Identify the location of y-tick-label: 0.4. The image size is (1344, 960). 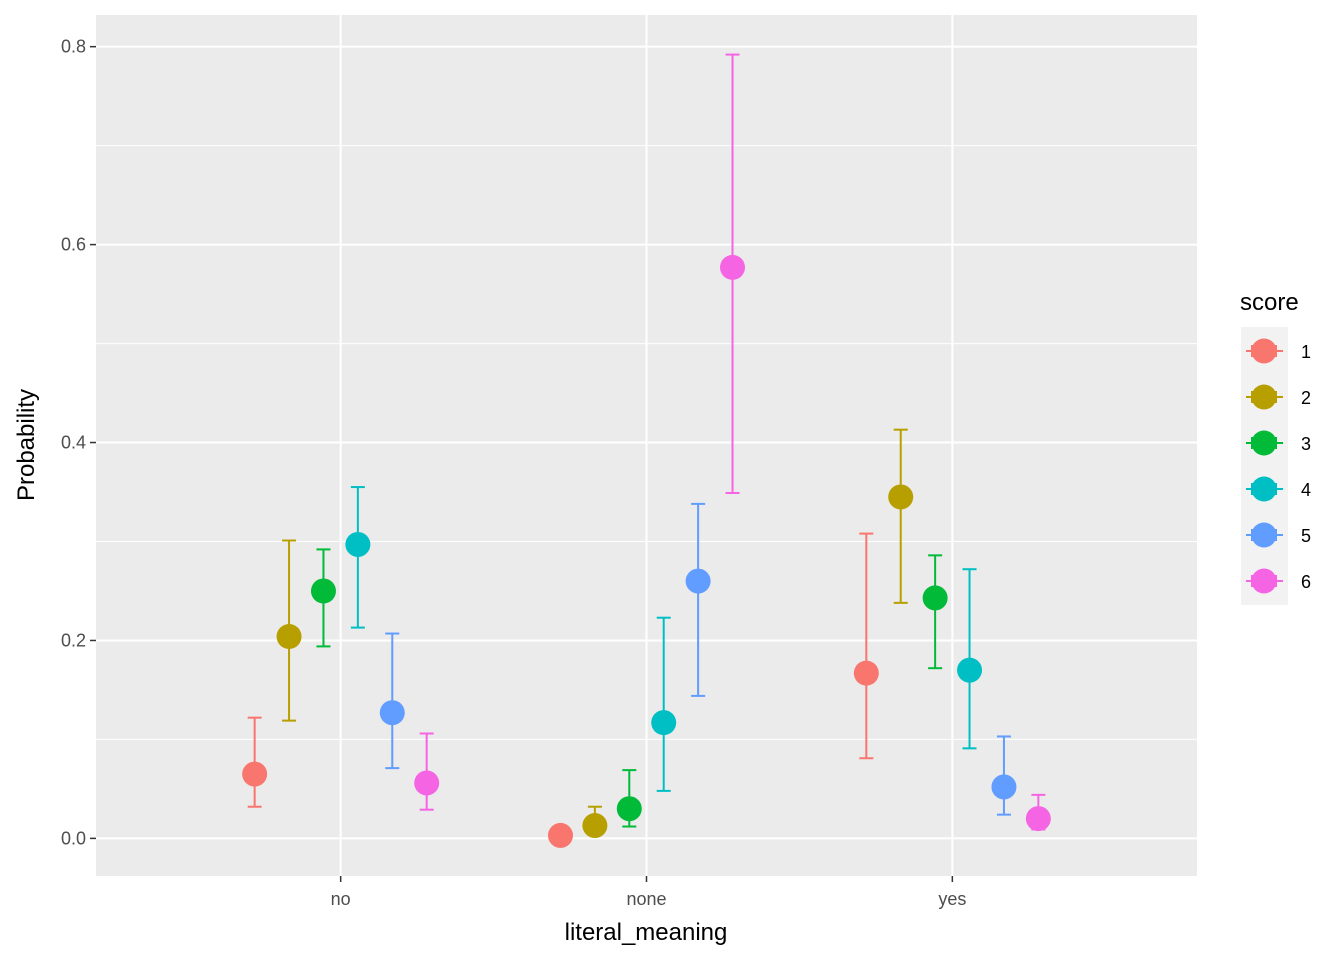
(73, 443).